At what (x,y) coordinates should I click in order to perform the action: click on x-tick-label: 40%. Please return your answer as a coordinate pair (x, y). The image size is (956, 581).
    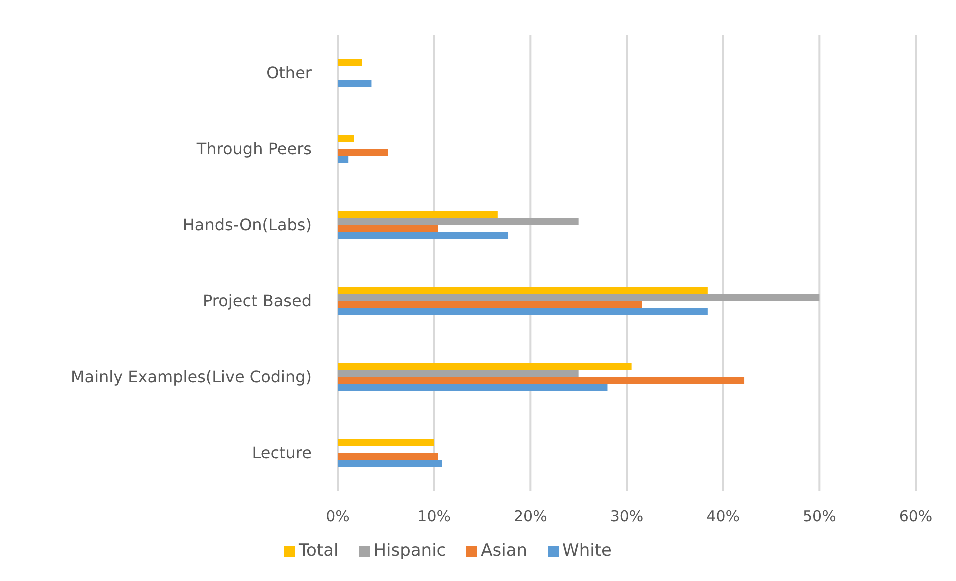
    Looking at the image, I should click on (723, 517).